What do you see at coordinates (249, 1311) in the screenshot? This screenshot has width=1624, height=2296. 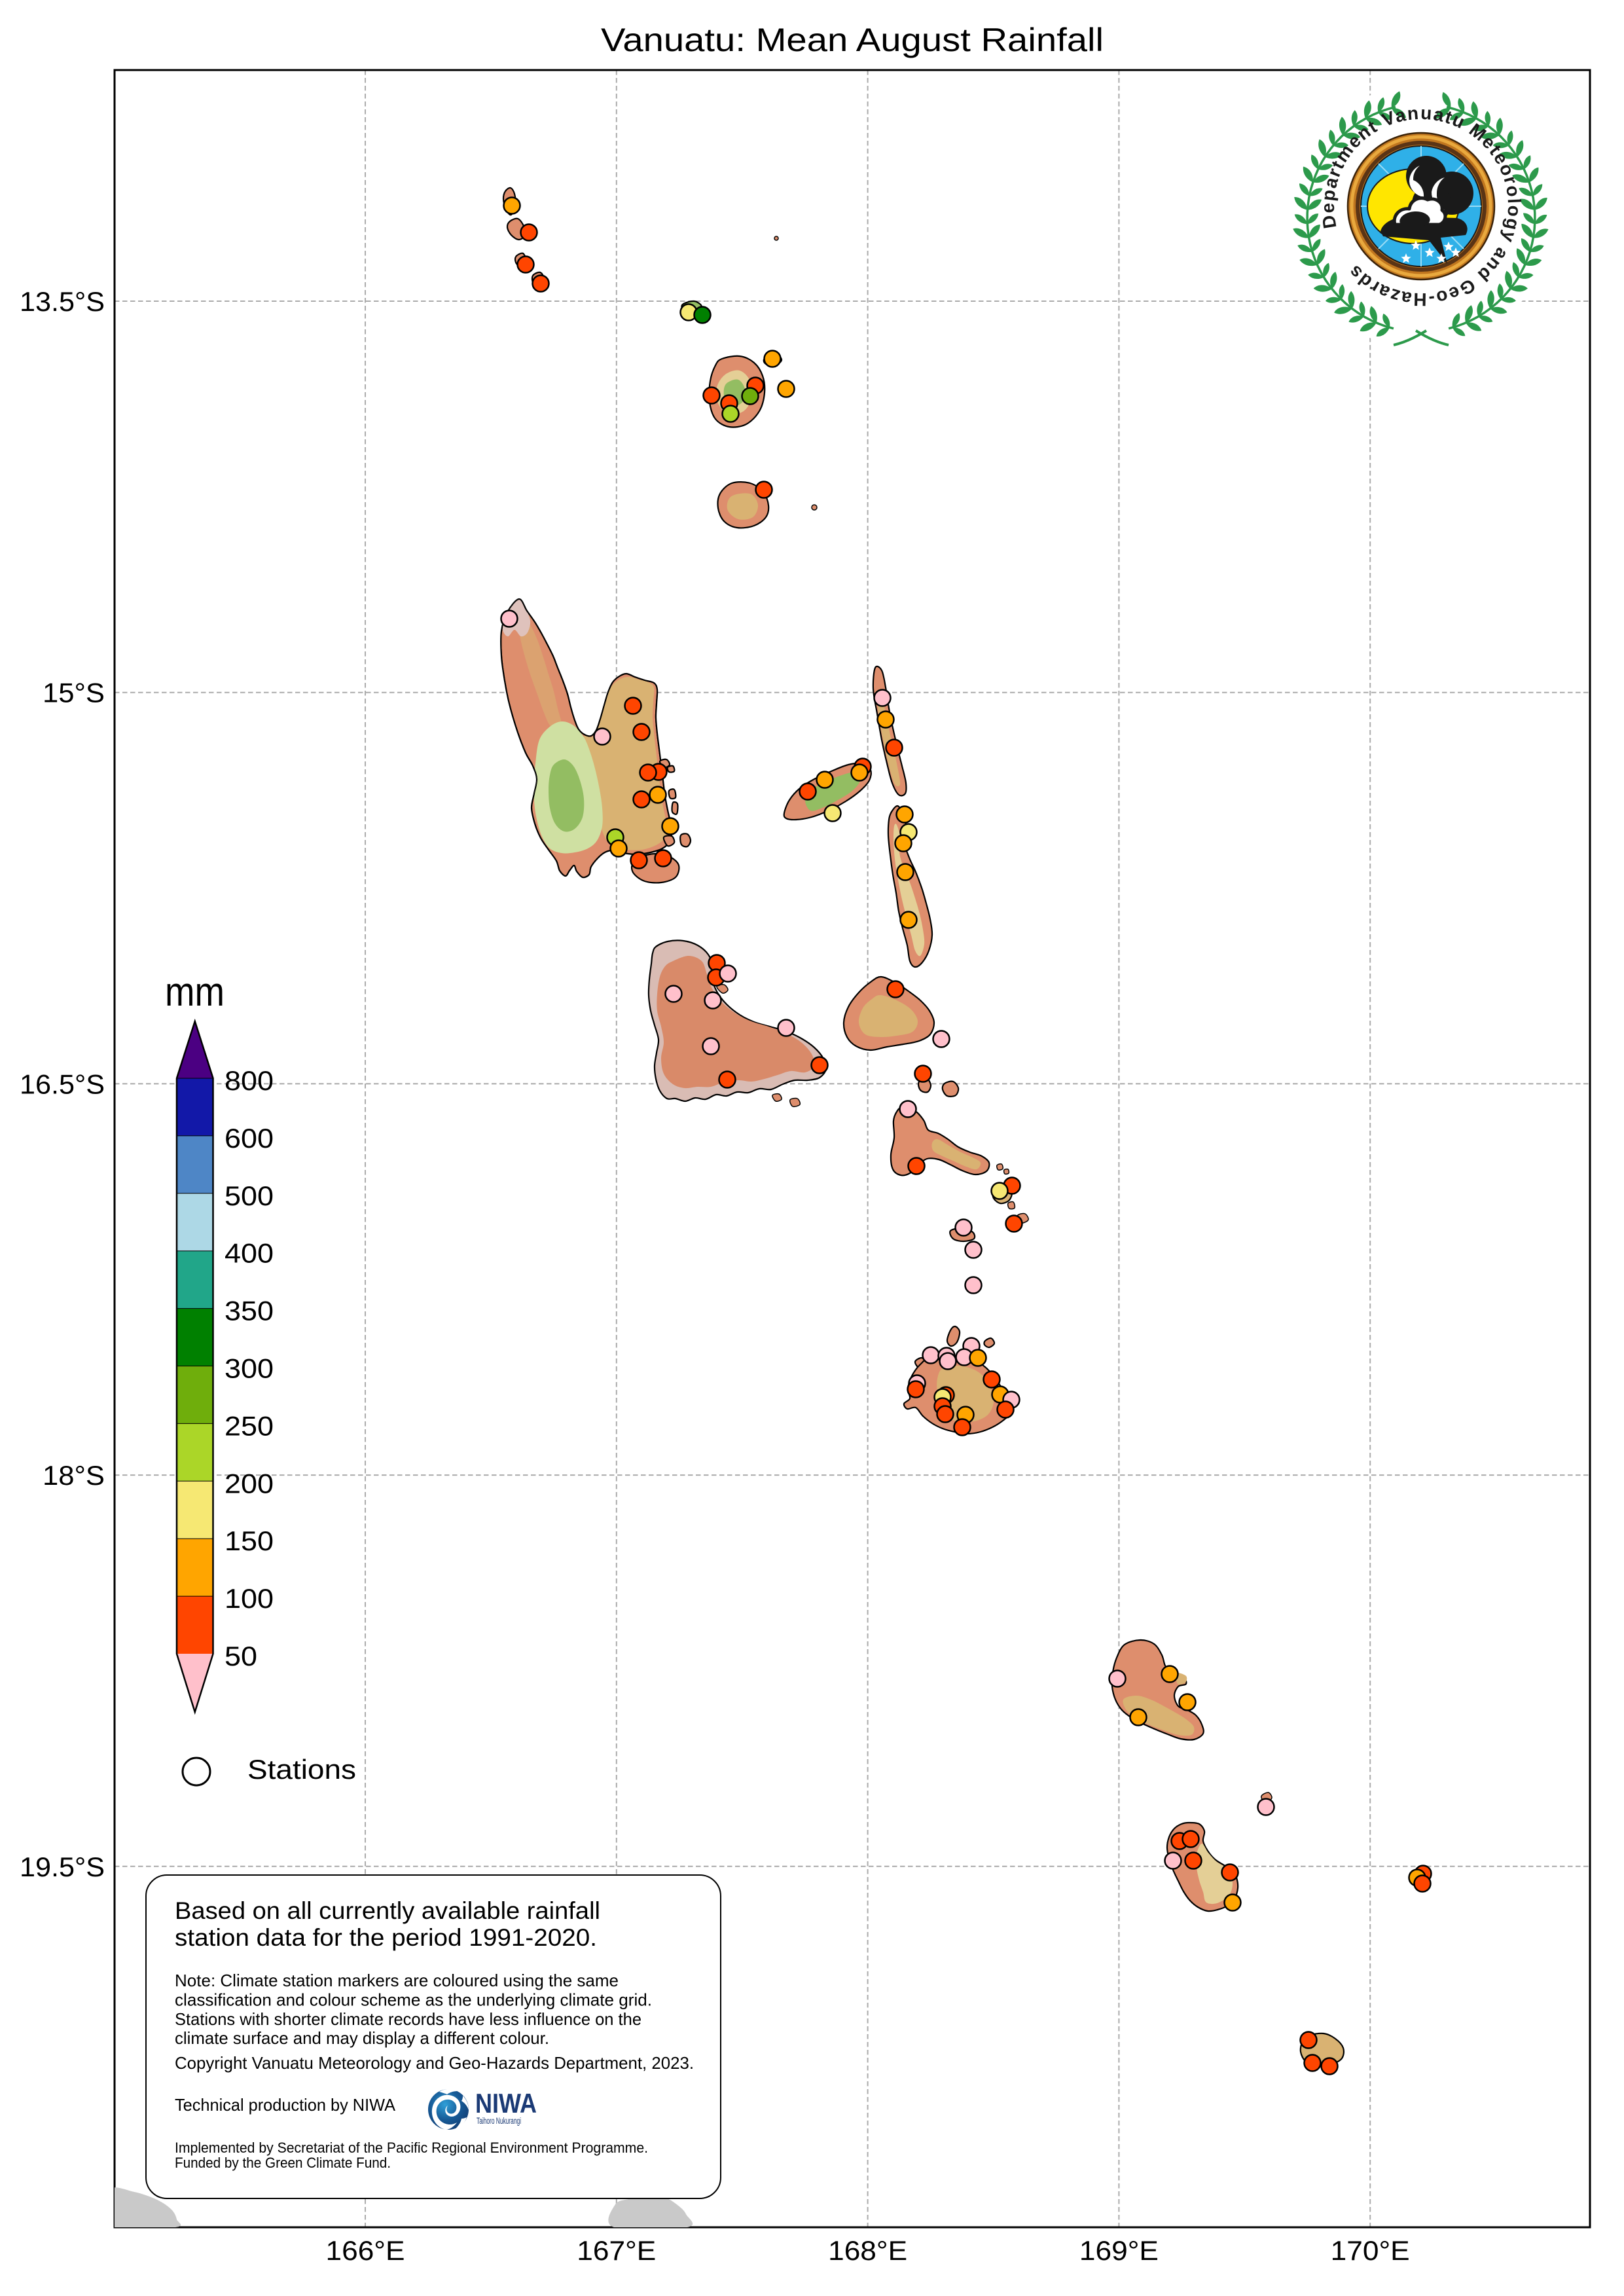 I see `svg-text: 350` at bounding box center [249, 1311].